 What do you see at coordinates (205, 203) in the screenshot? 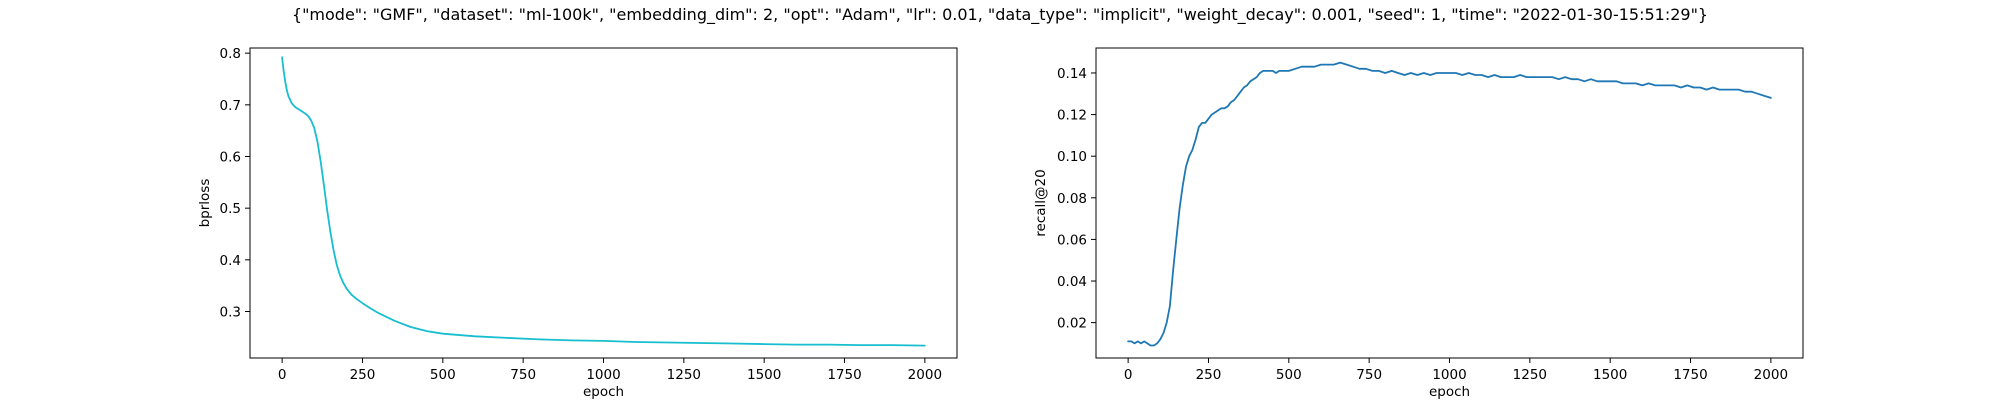
I see `loss-chart-y-label: bprloss` at bounding box center [205, 203].